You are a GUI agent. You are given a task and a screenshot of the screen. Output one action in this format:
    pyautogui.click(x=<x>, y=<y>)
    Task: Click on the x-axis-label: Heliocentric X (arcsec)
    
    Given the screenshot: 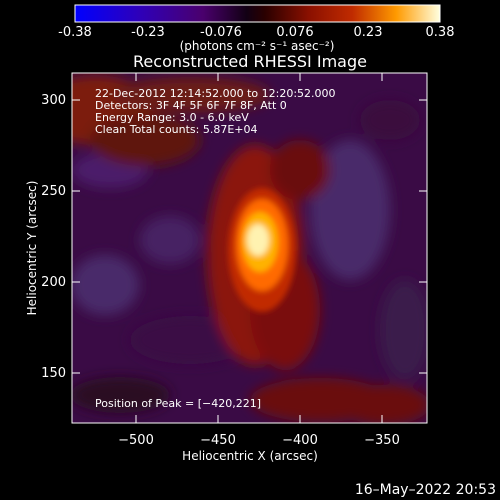 What is the action you would take?
    pyautogui.click(x=250, y=456)
    